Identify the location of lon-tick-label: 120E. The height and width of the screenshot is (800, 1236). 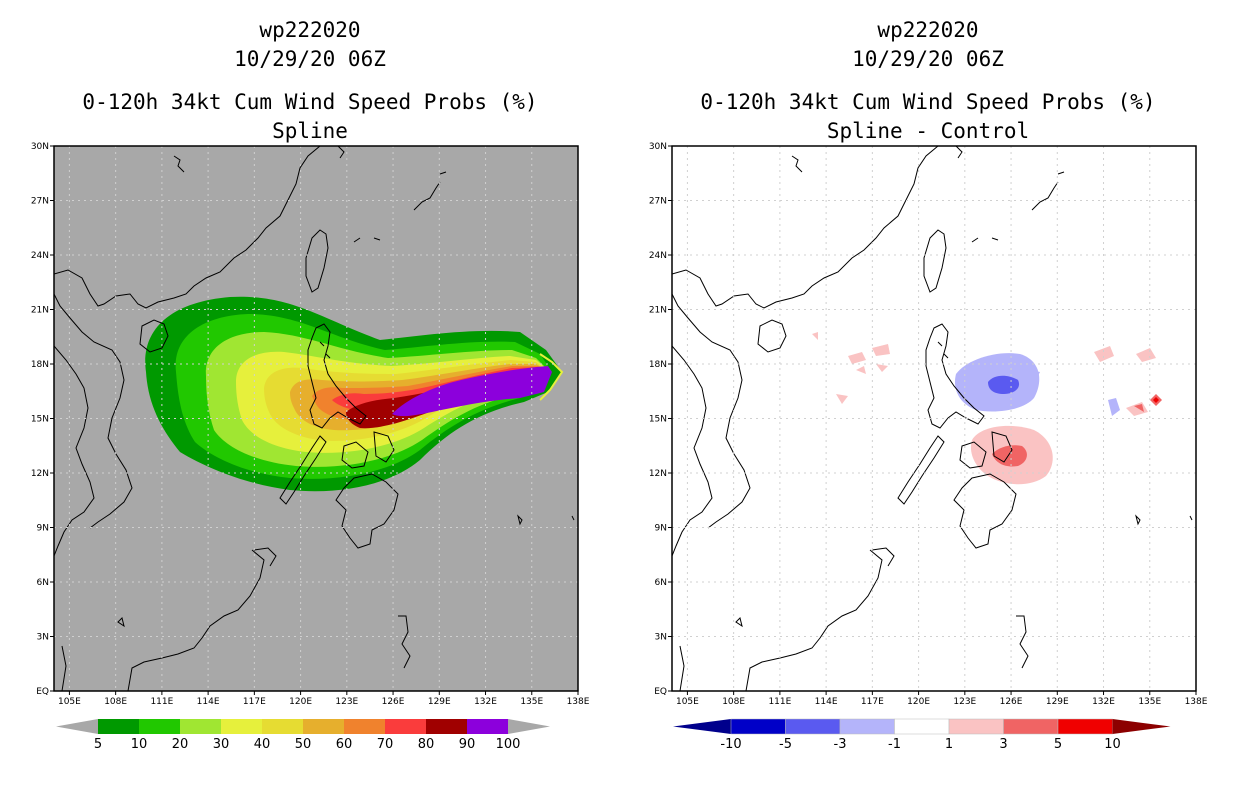
(918, 702).